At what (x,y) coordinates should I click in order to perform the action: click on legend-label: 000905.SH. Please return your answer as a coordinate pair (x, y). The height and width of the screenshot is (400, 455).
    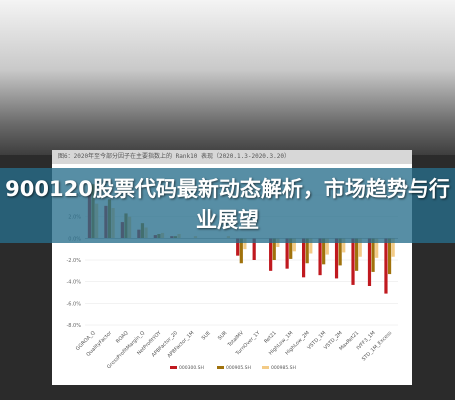
    Looking at the image, I should click on (238, 368).